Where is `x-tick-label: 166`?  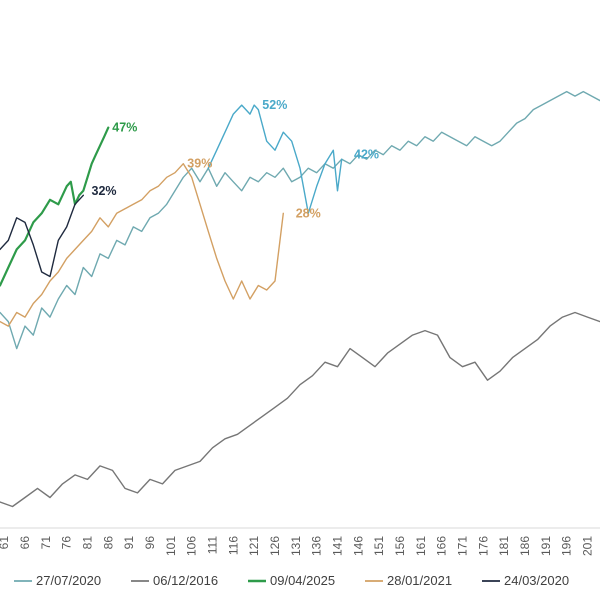
x-tick-label: 166 is located at coordinates (442, 546).